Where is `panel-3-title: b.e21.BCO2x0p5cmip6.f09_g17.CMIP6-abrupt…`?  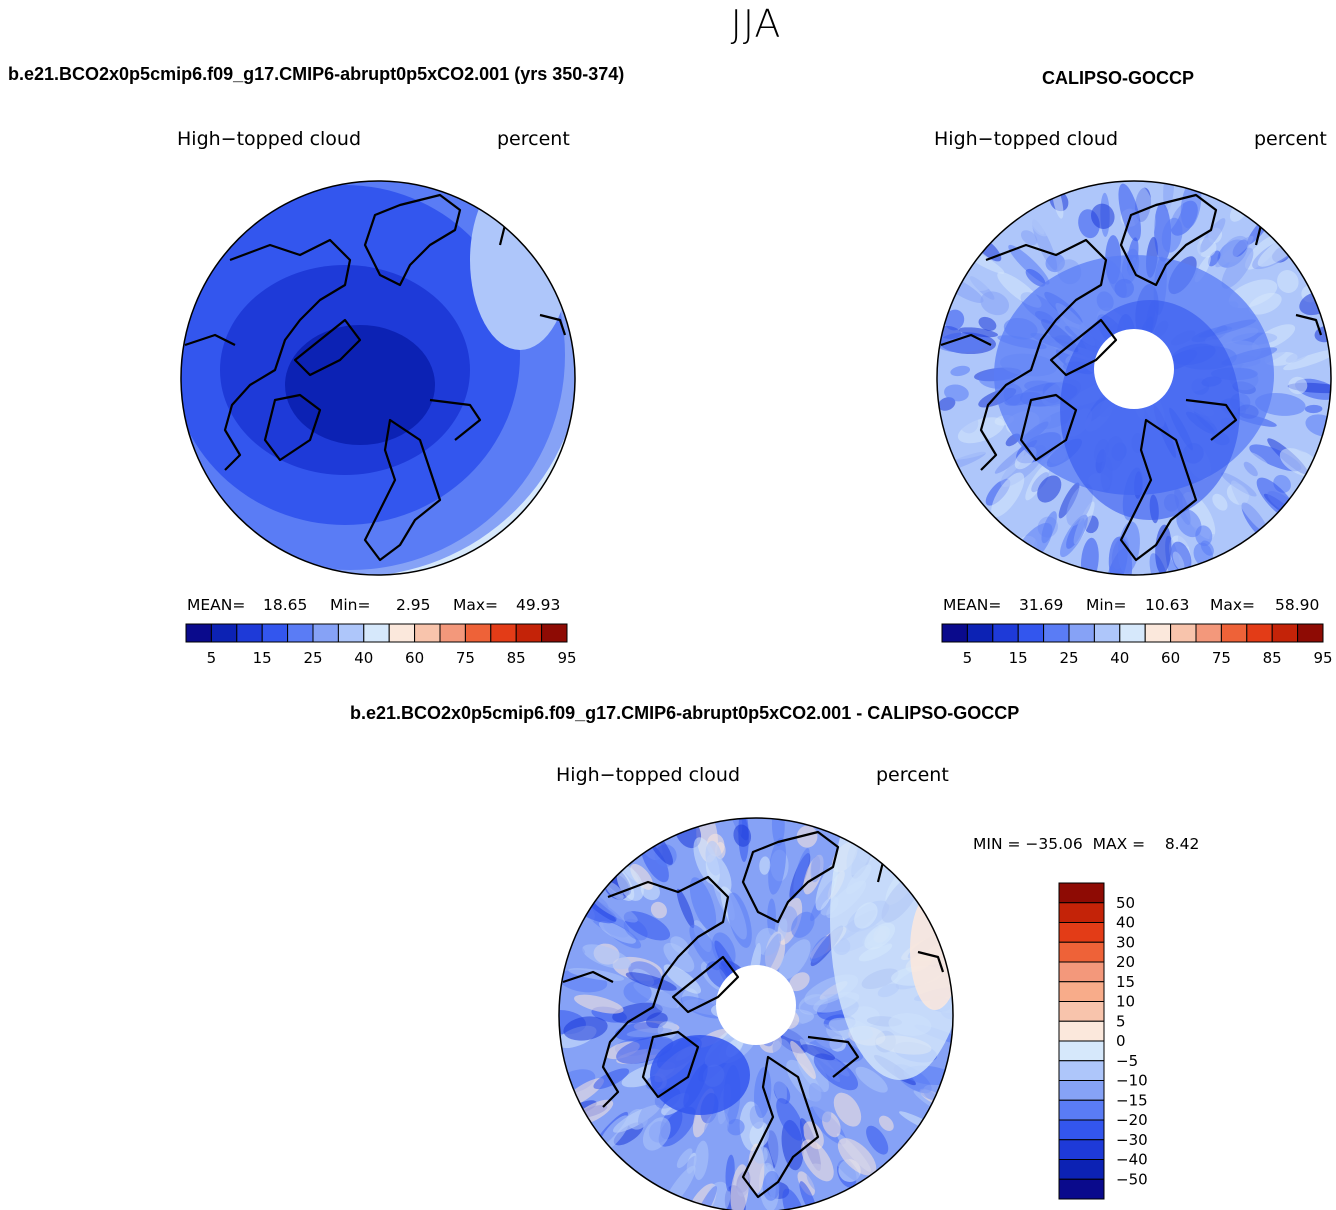
panel-3-title: b.e21.BCO2x0p5cmip6.f09_g17.CMIP6-abrupt… is located at coordinates (685, 713).